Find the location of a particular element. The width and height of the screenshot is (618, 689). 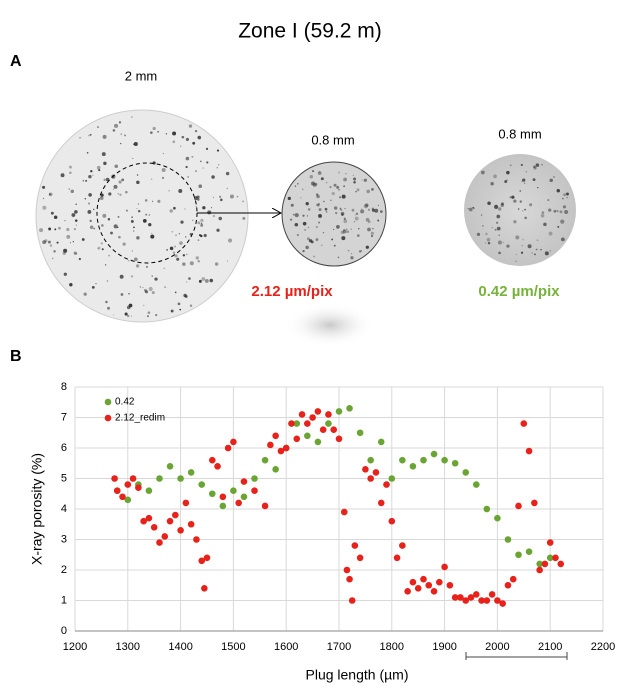

y-axis-label: X-ray porosity (%) is located at coordinates (37, 509).